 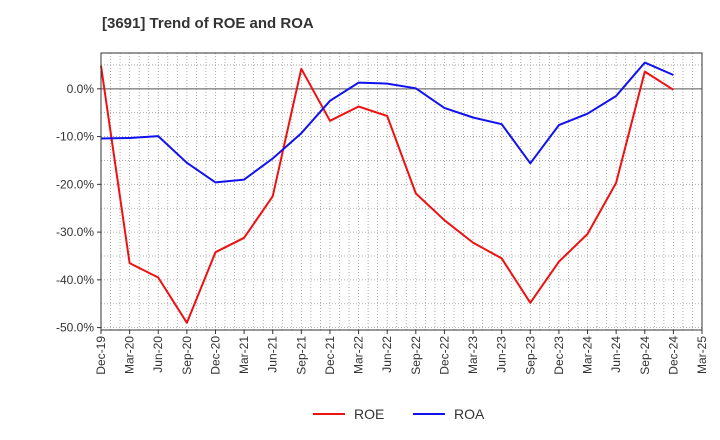 What do you see at coordinates (75, 137) in the screenshot?
I see `y-tick-label: -10.0%` at bounding box center [75, 137].